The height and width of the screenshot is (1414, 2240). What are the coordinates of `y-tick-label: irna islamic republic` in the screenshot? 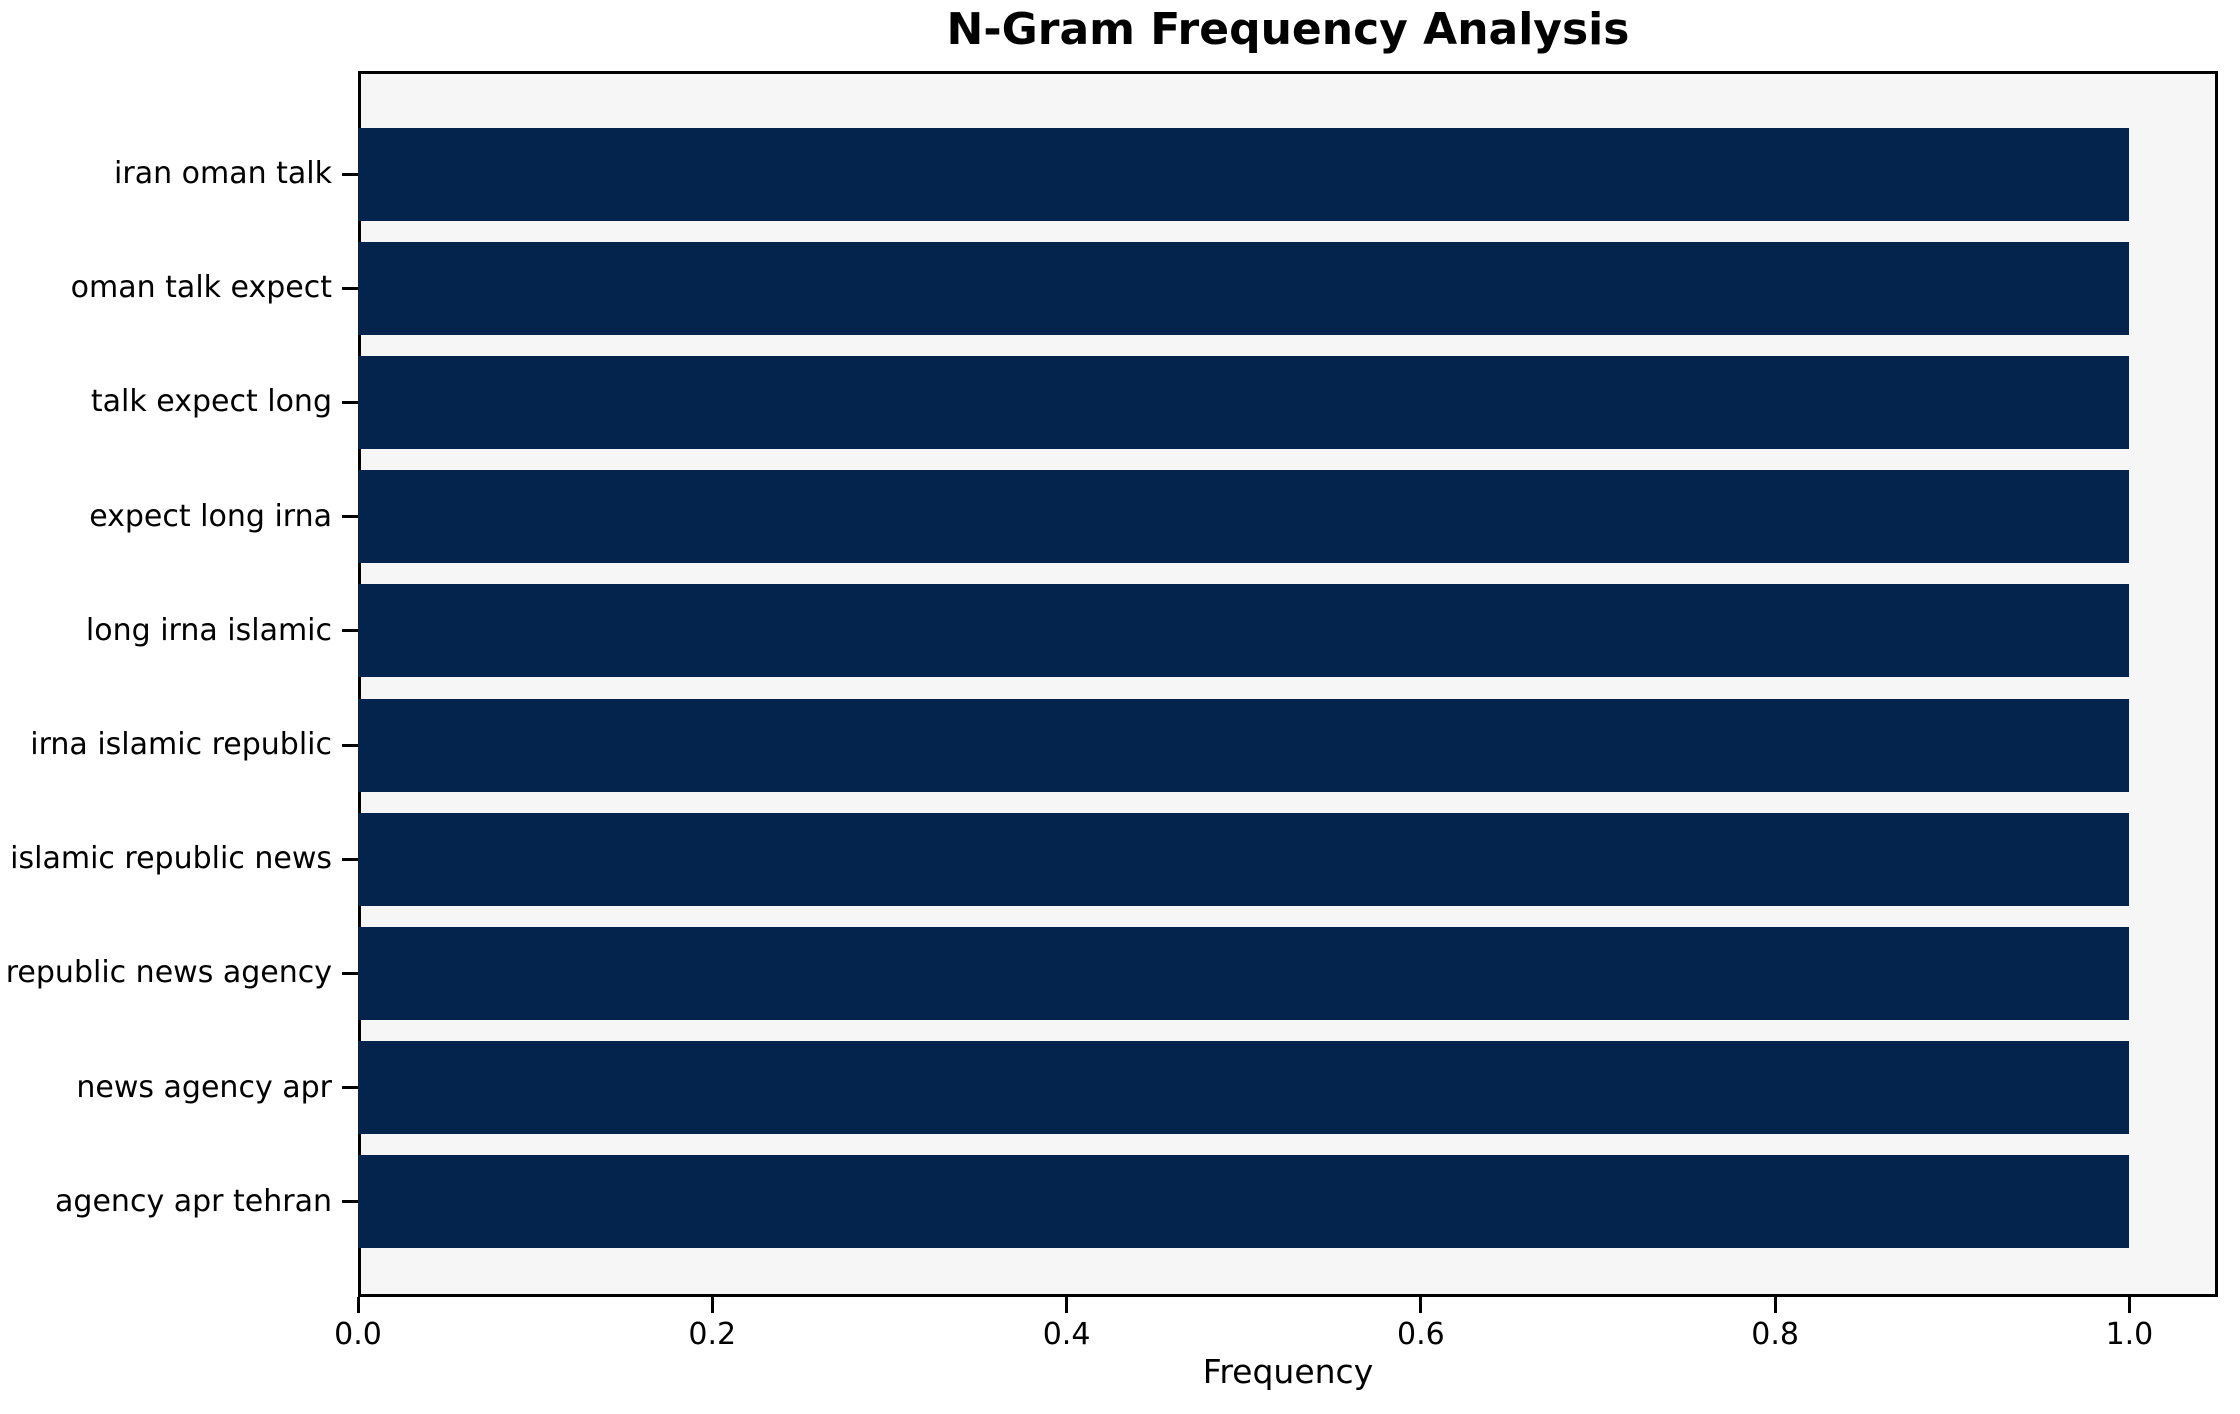 It's located at (181, 744).